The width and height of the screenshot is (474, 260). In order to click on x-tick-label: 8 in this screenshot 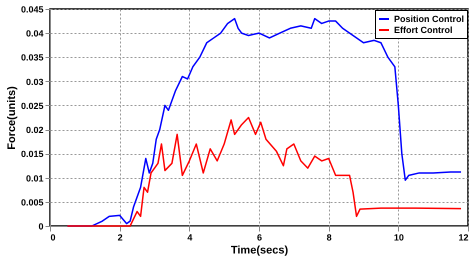, I will do `click(329, 237)`.